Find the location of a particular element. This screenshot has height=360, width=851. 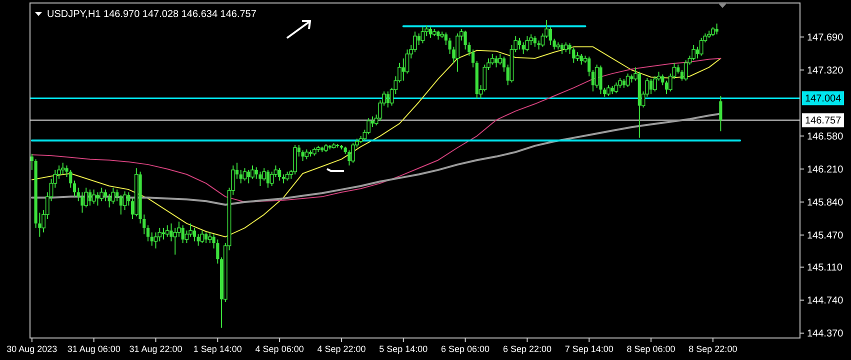

x-tick-label: 6 Sep 22:00 is located at coordinates (527, 349).